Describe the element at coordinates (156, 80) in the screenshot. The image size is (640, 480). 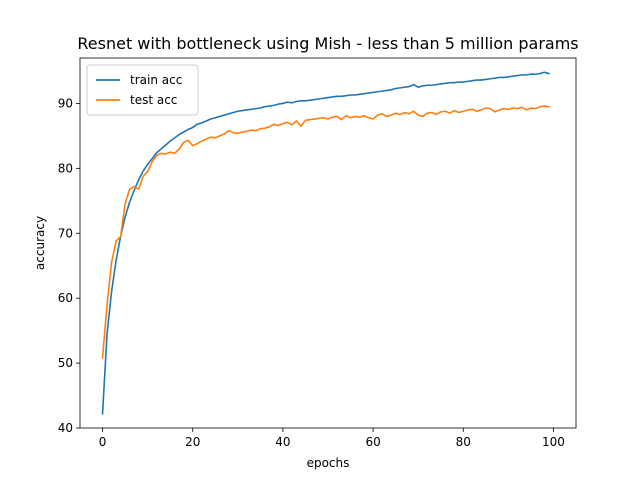
I see `legend-label-0: train acc` at that location.